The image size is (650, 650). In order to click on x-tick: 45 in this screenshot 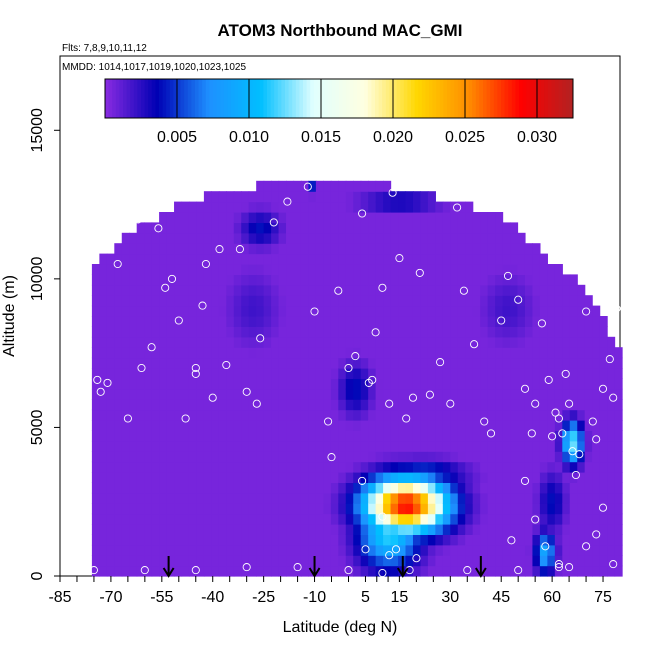, I will do `click(501, 591)`.